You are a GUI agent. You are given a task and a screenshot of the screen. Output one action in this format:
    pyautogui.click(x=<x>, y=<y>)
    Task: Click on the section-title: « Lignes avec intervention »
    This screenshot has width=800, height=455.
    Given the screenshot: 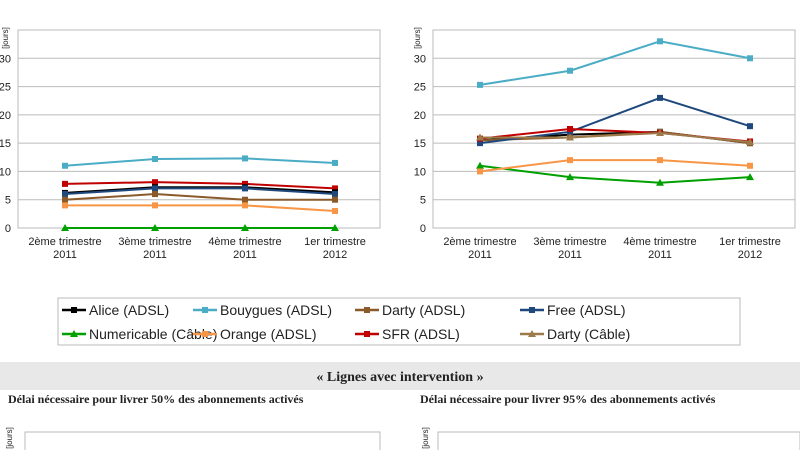 What is the action you would take?
    pyautogui.click(x=399, y=377)
    